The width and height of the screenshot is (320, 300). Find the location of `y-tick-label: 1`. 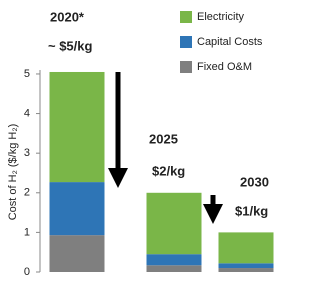

y-tick-label: 1 is located at coordinates (27, 232).